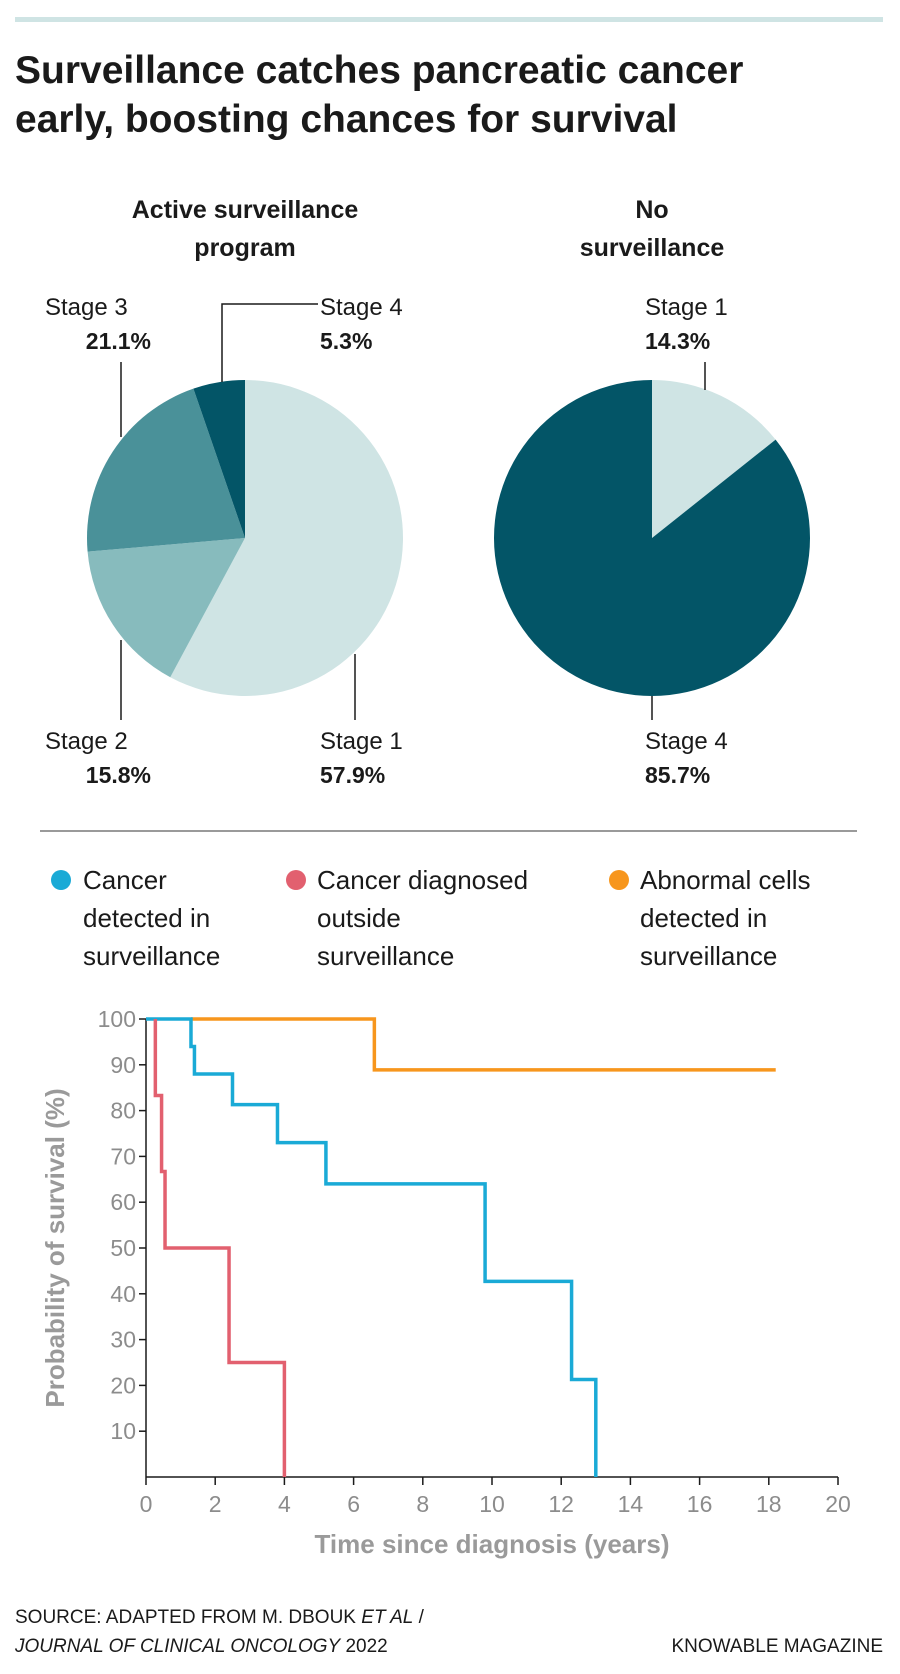 This screenshot has width=900, height=1674. Describe the element at coordinates (117, 1019) in the screenshot. I see `y-tick-label: 100` at that location.